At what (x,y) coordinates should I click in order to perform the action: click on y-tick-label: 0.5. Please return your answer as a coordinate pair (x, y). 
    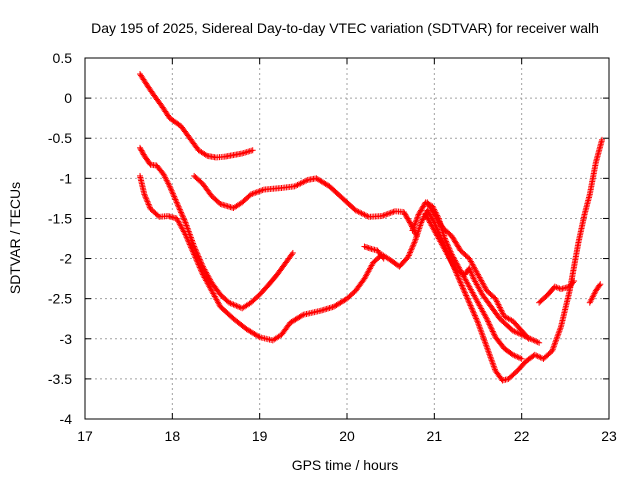
    Looking at the image, I should click on (63, 58).